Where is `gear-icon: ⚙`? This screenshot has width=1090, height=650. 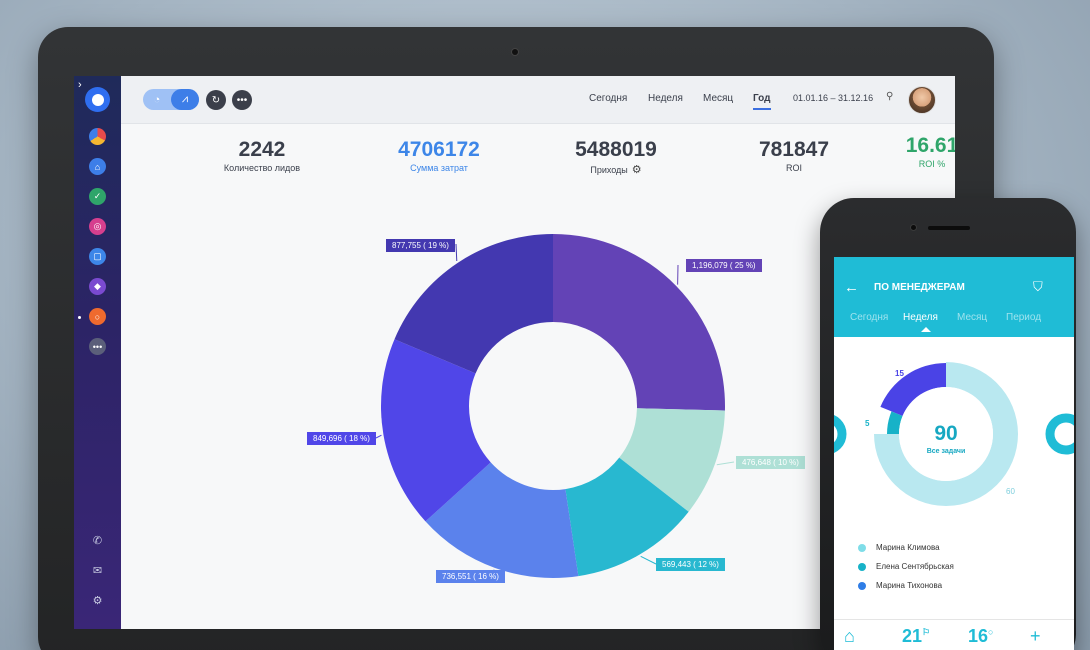
gear-icon: ⚙ is located at coordinates (636, 170).